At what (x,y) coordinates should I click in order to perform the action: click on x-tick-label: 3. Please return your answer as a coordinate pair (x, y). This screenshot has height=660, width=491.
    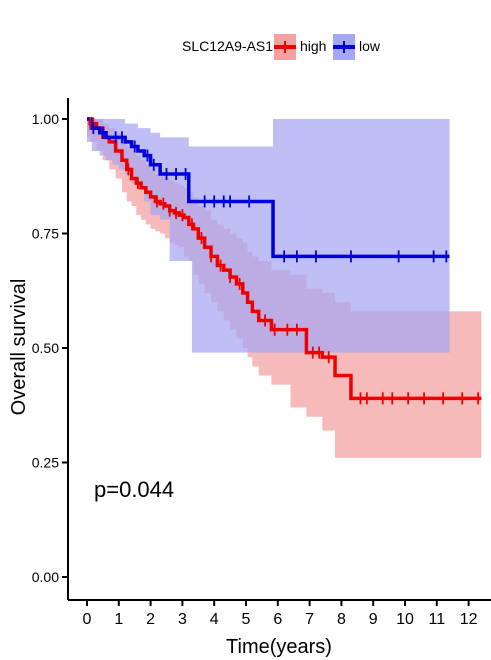
    Looking at the image, I should click on (182, 619).